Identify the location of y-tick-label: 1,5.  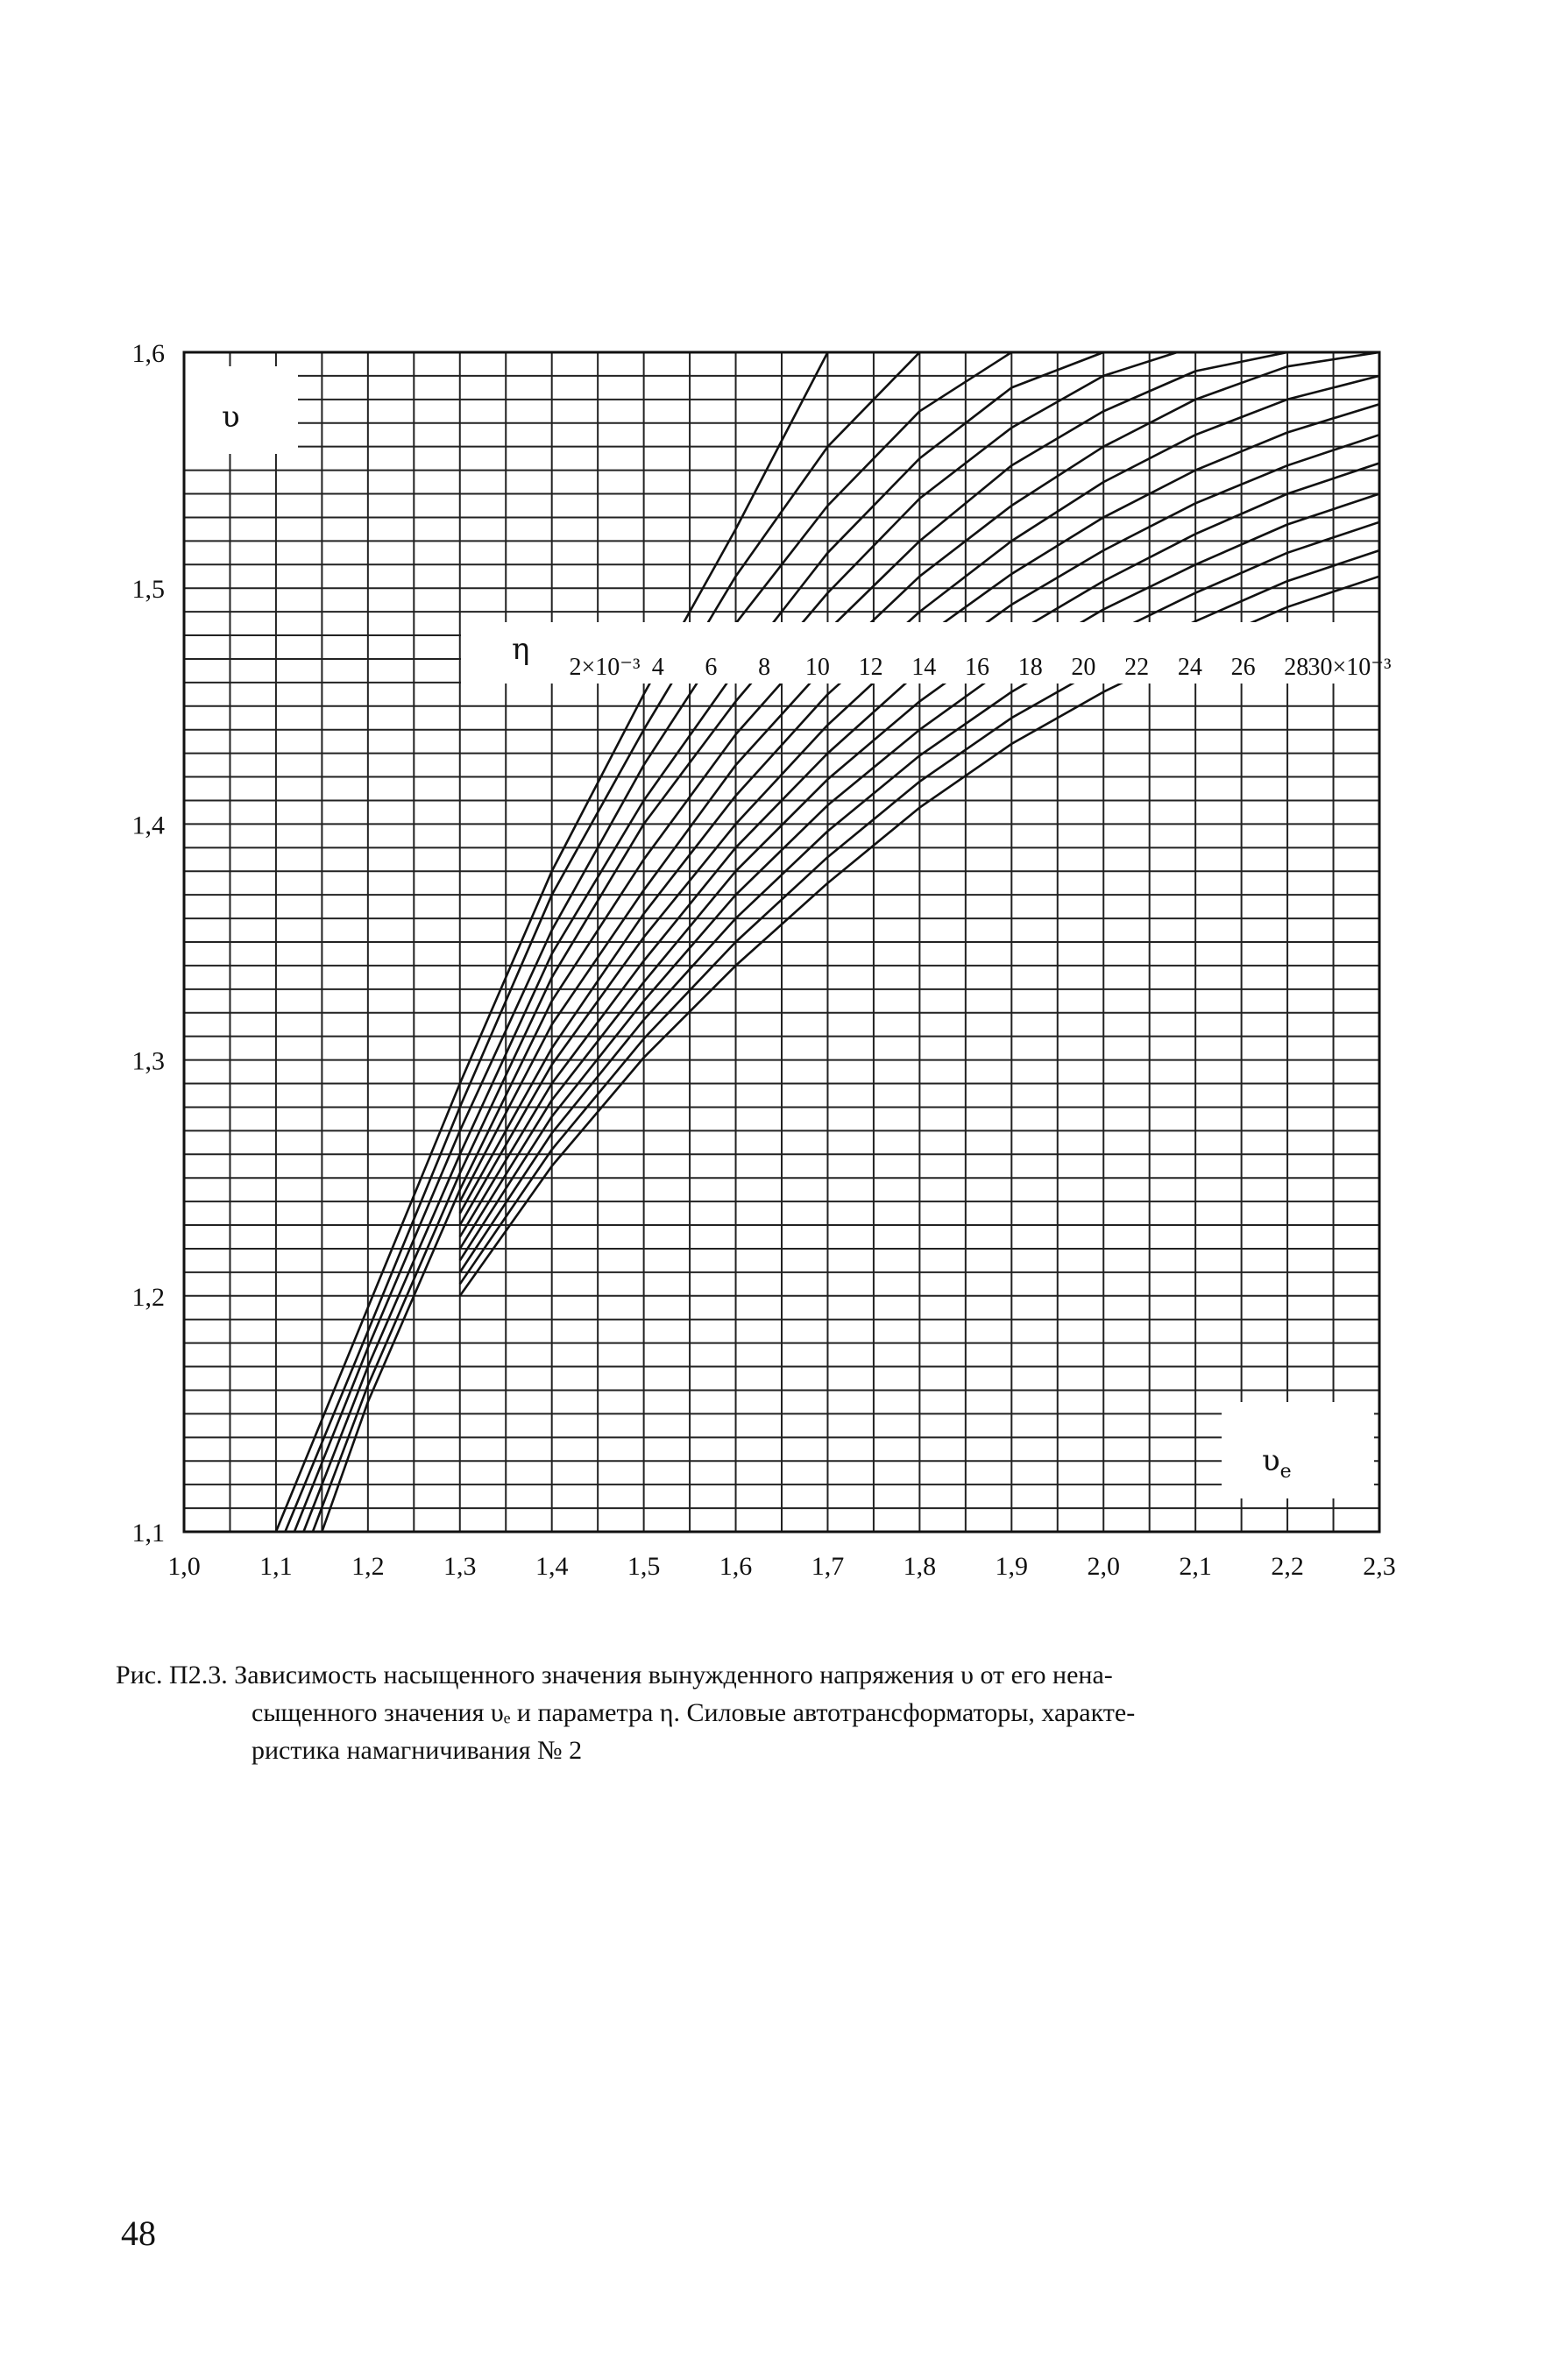
(149, 589).